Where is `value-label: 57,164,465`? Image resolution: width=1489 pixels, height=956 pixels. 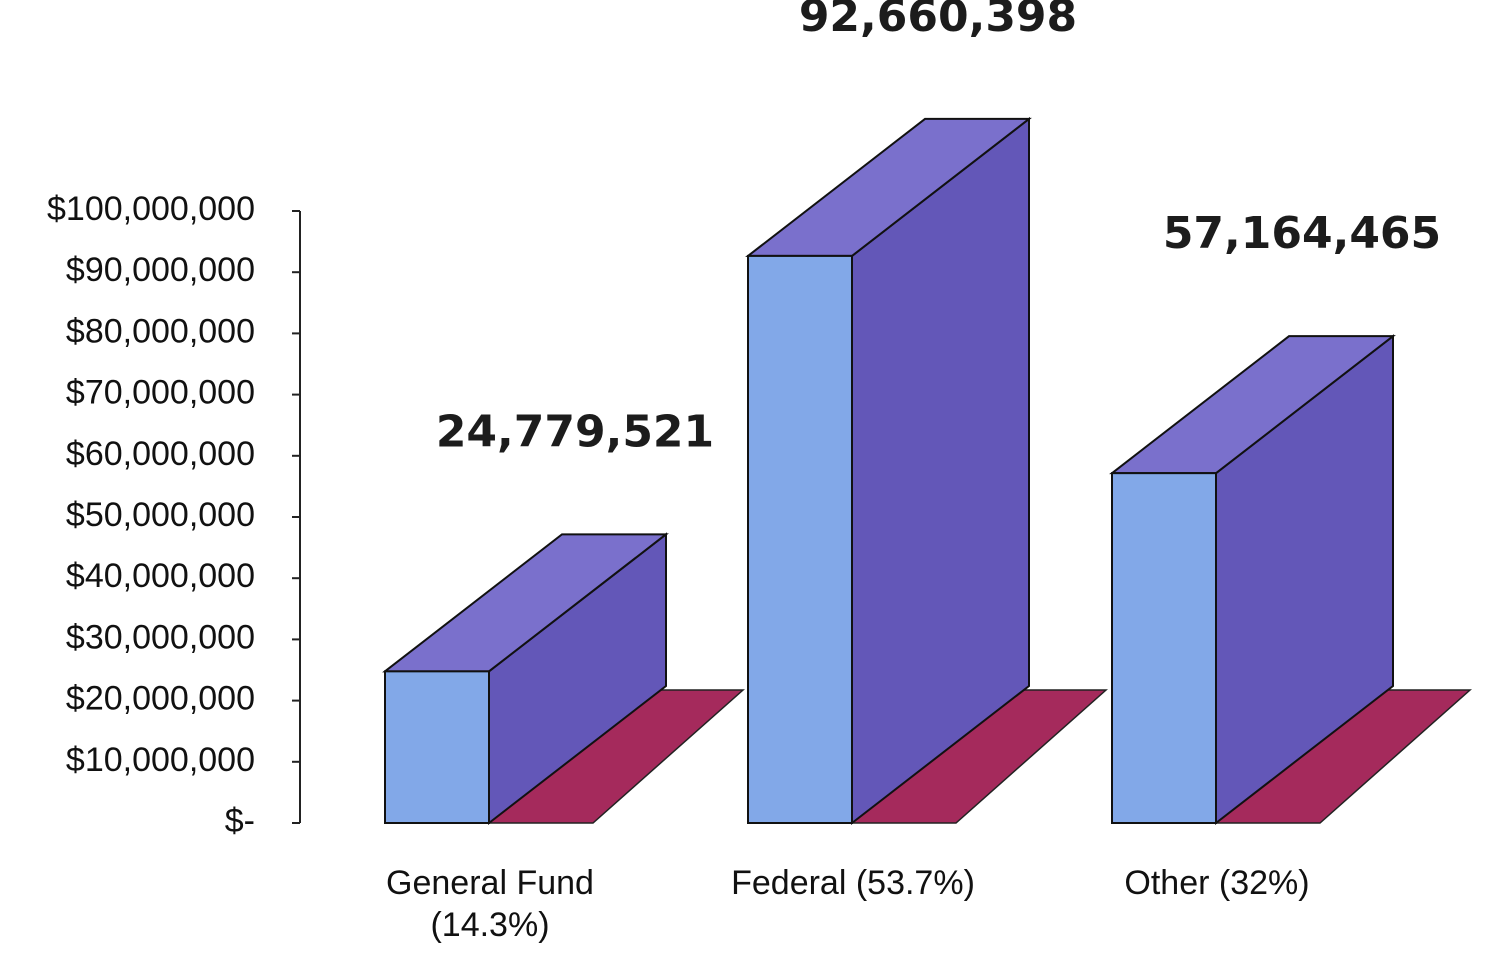
value-label: 57,164,465 is located at coordinates (1302, 233).